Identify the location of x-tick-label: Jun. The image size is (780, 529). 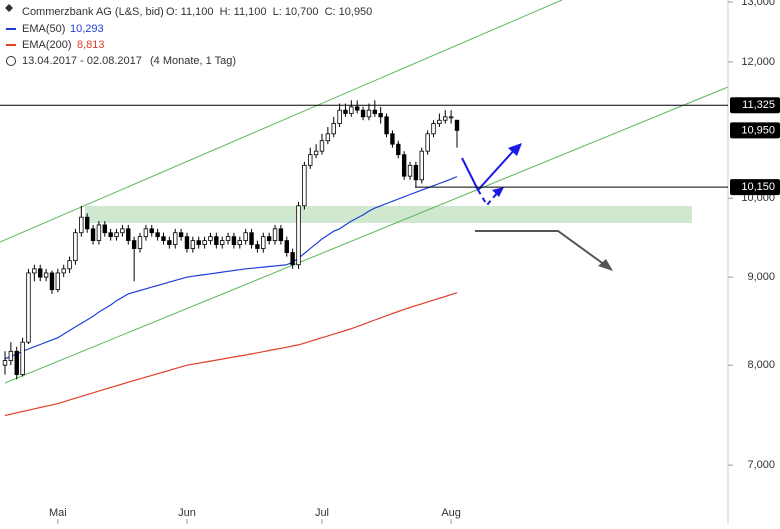
(187, 513).